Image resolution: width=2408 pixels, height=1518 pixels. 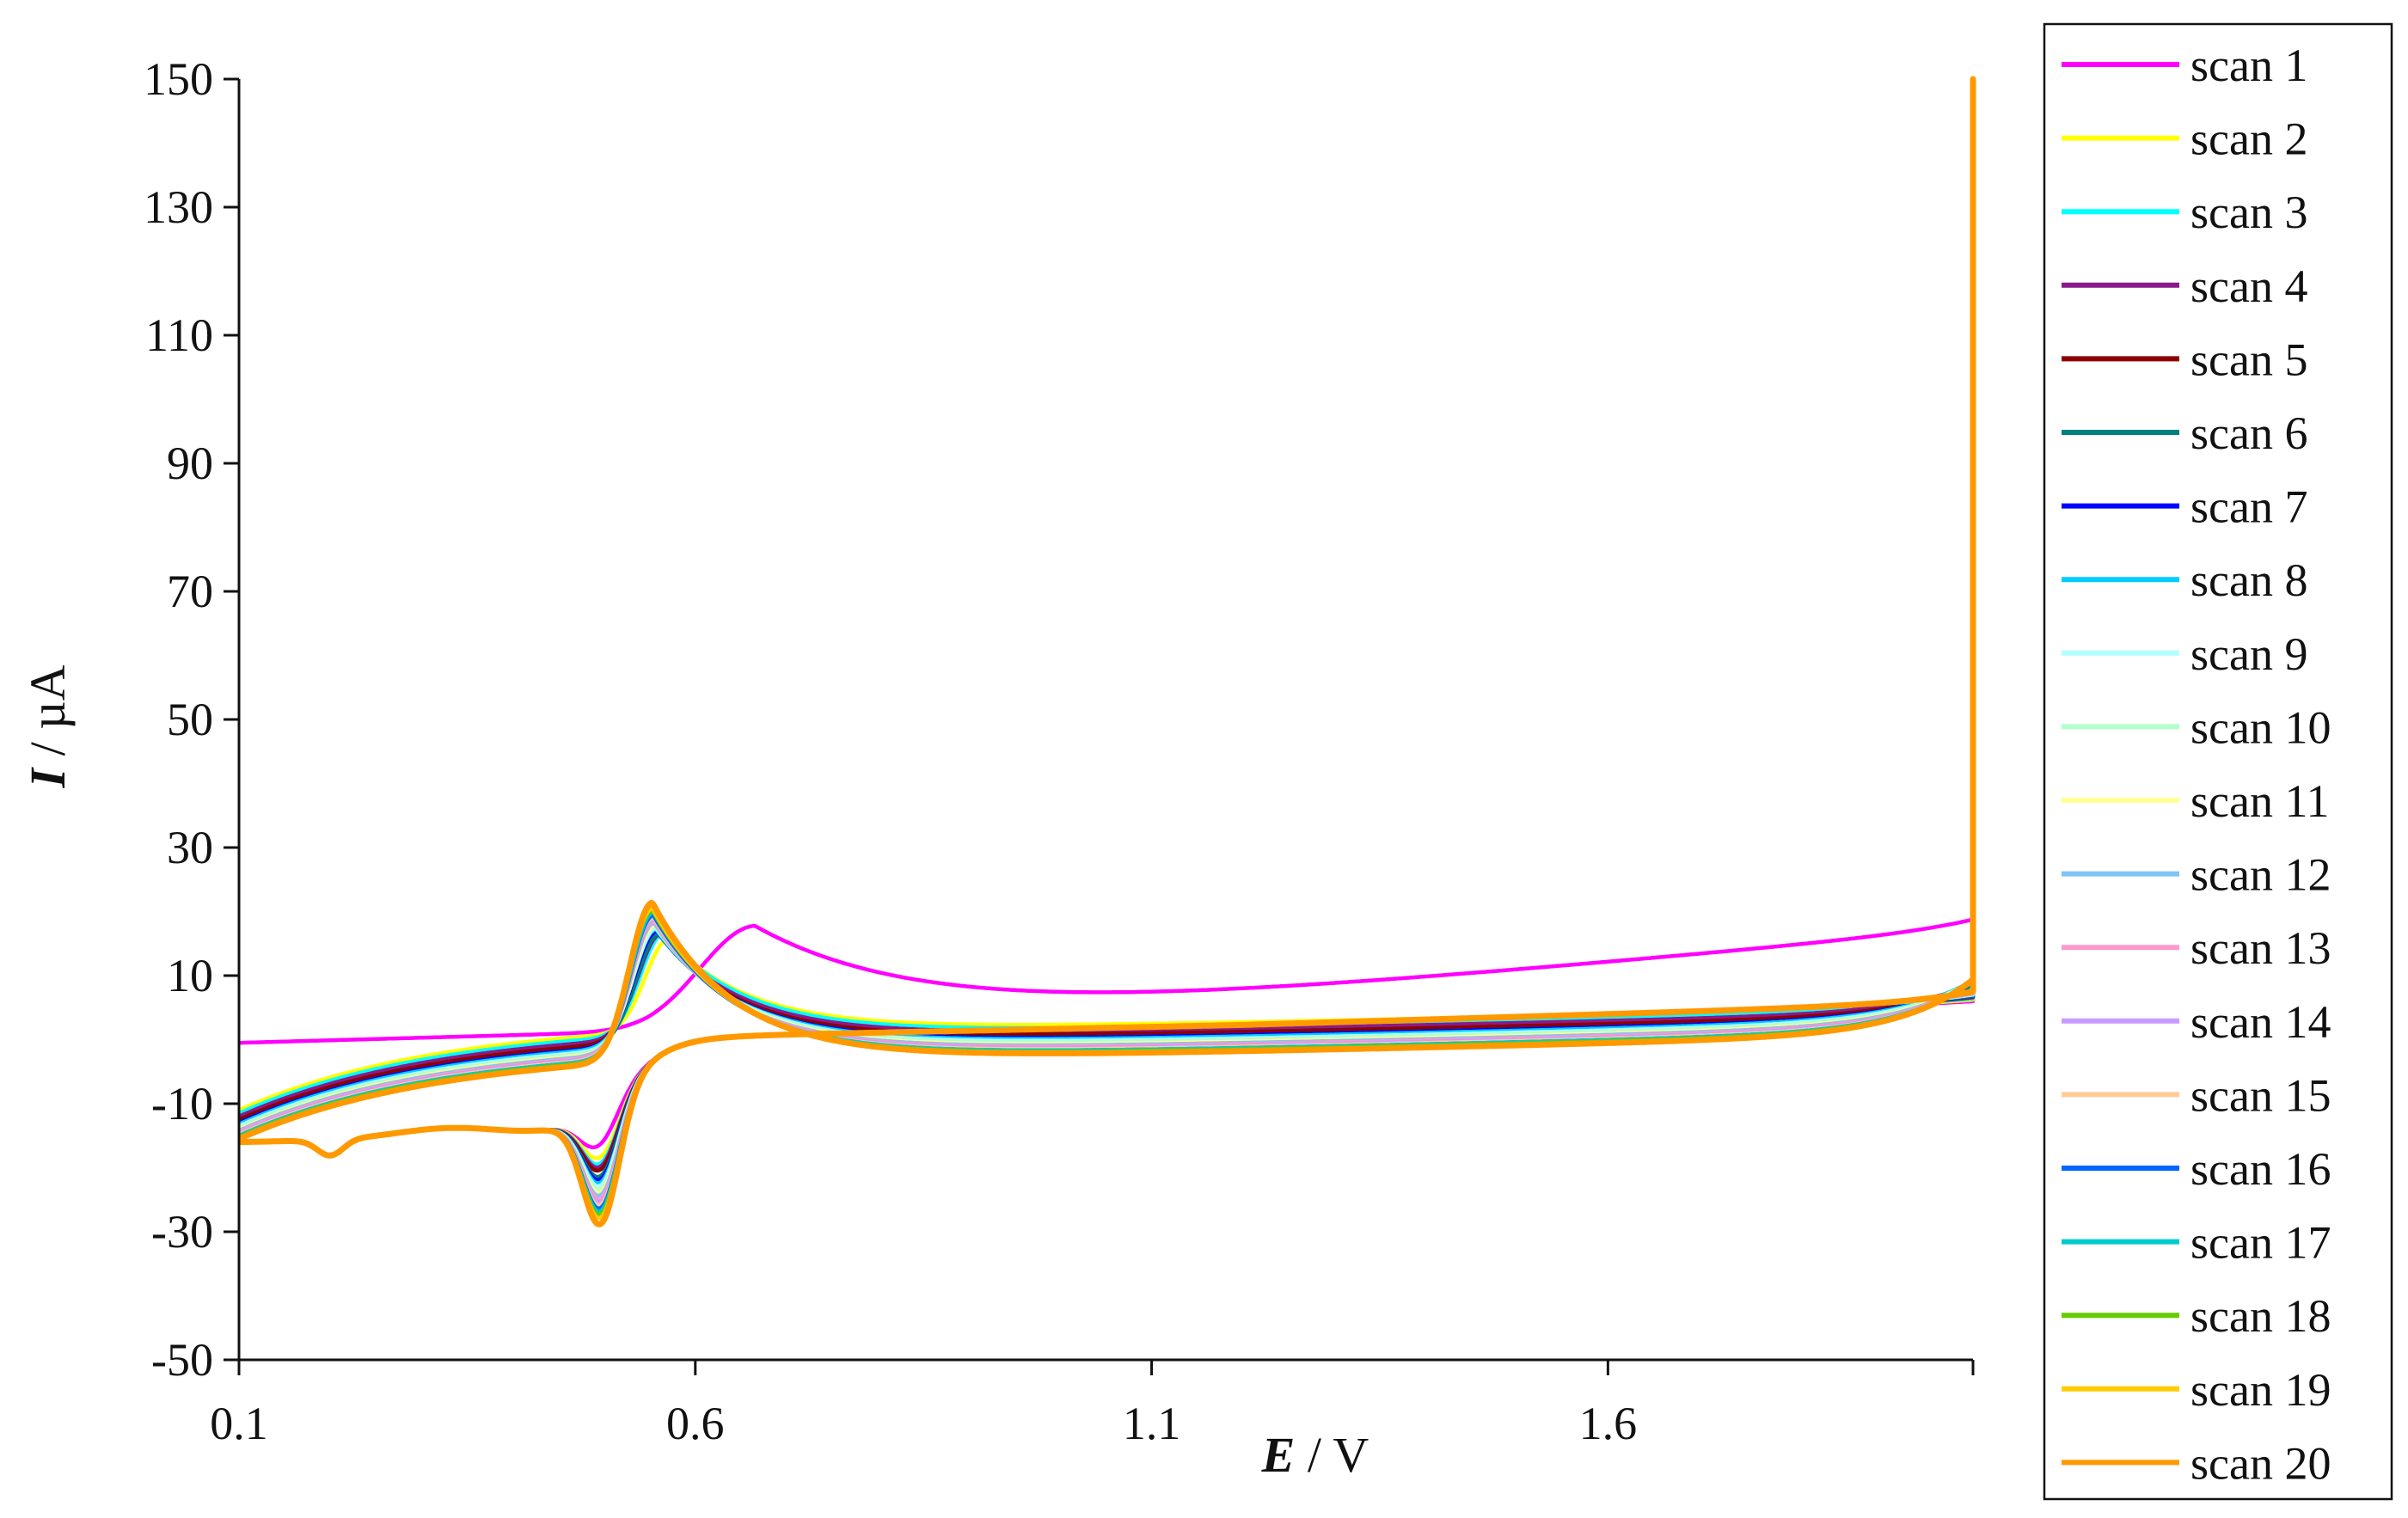 I want to click on legend-label: scan 9, so click(x=2248, y=654).